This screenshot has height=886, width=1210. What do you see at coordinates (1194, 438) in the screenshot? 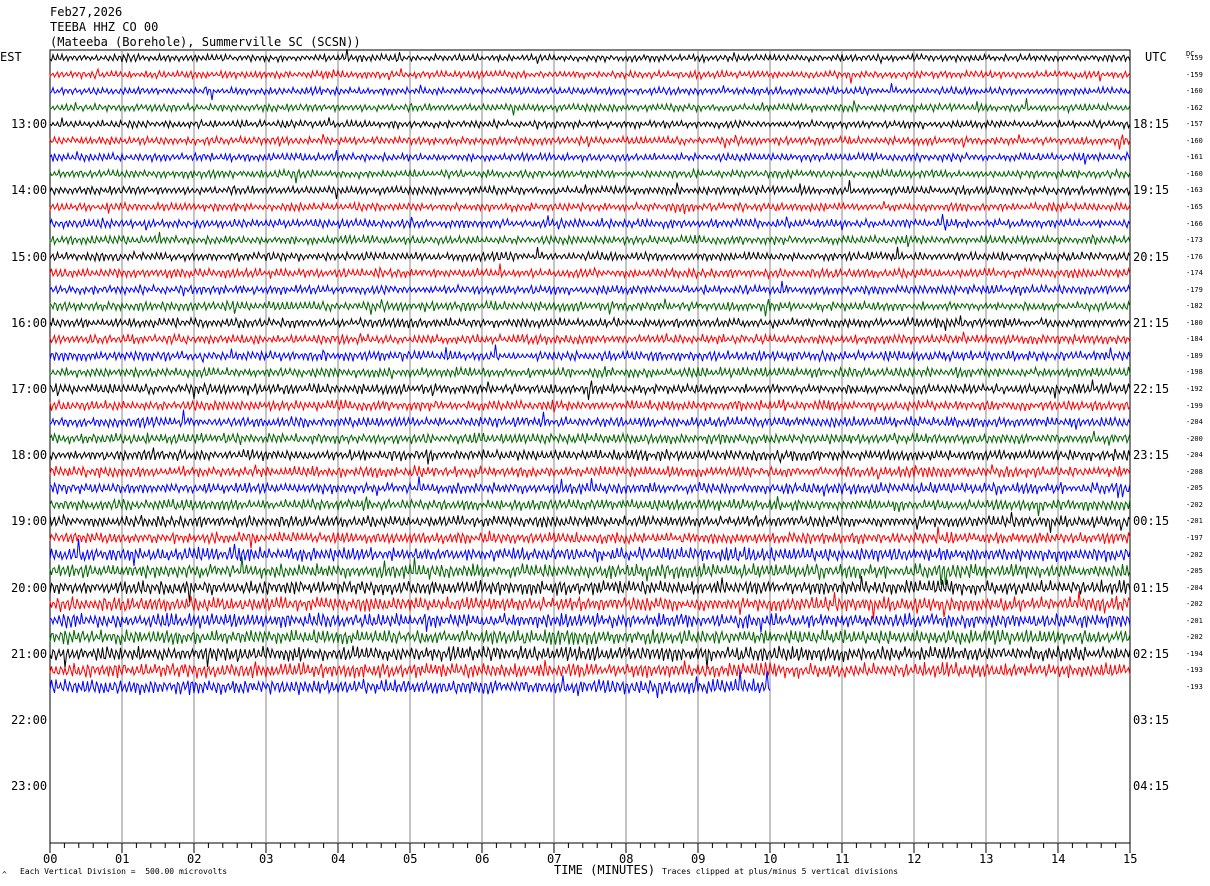
I see `dc-offset-label: -200` at bounding box center [1194, 438].